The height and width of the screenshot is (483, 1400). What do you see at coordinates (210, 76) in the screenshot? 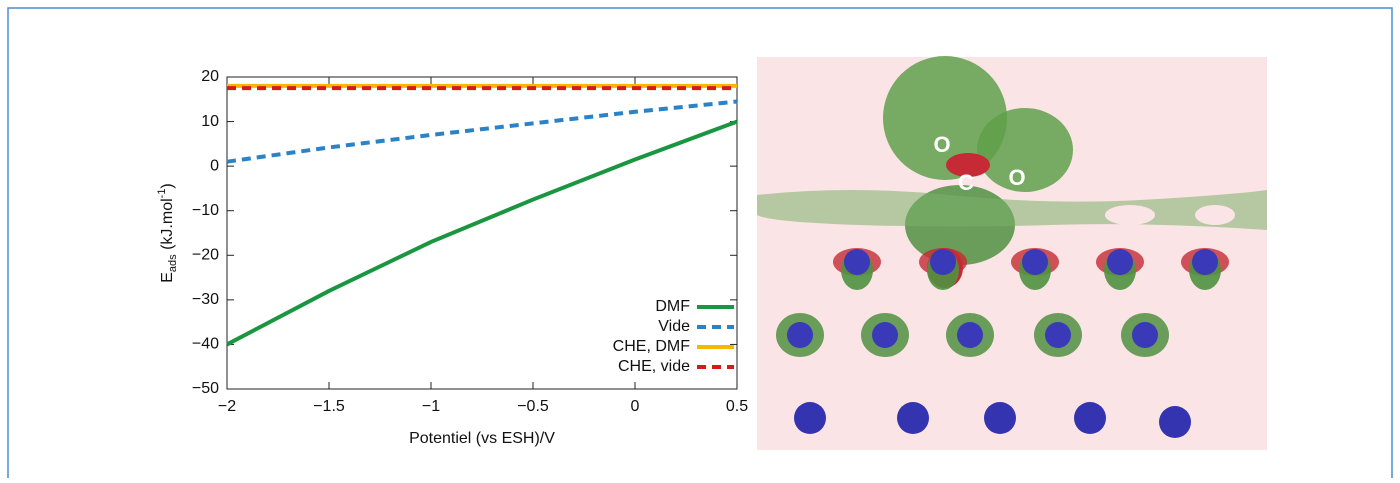
I see `y-tick-label: 20` at bounding box center [210, 76].